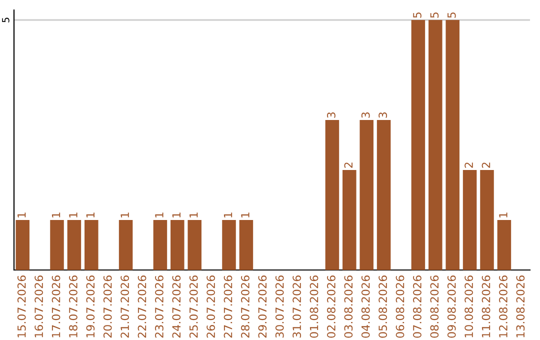 The width and height of the screenshot is (540, 340). I want to click on x-tick-label: 07.08.2026, so click(417, 307).